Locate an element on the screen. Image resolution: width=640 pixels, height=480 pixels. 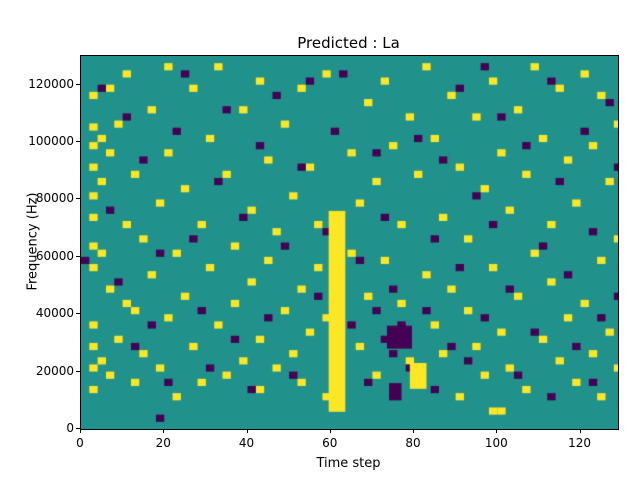
y-tick-label: 40000 is located at coordinates (54, 313).